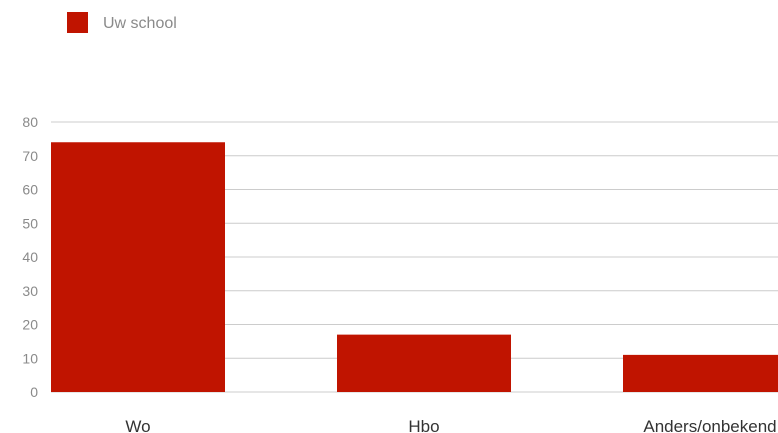  What do you see at coordinates (77, 22) in the screenshot?
I see `legend-swatch` at bounding box center [77, 22].